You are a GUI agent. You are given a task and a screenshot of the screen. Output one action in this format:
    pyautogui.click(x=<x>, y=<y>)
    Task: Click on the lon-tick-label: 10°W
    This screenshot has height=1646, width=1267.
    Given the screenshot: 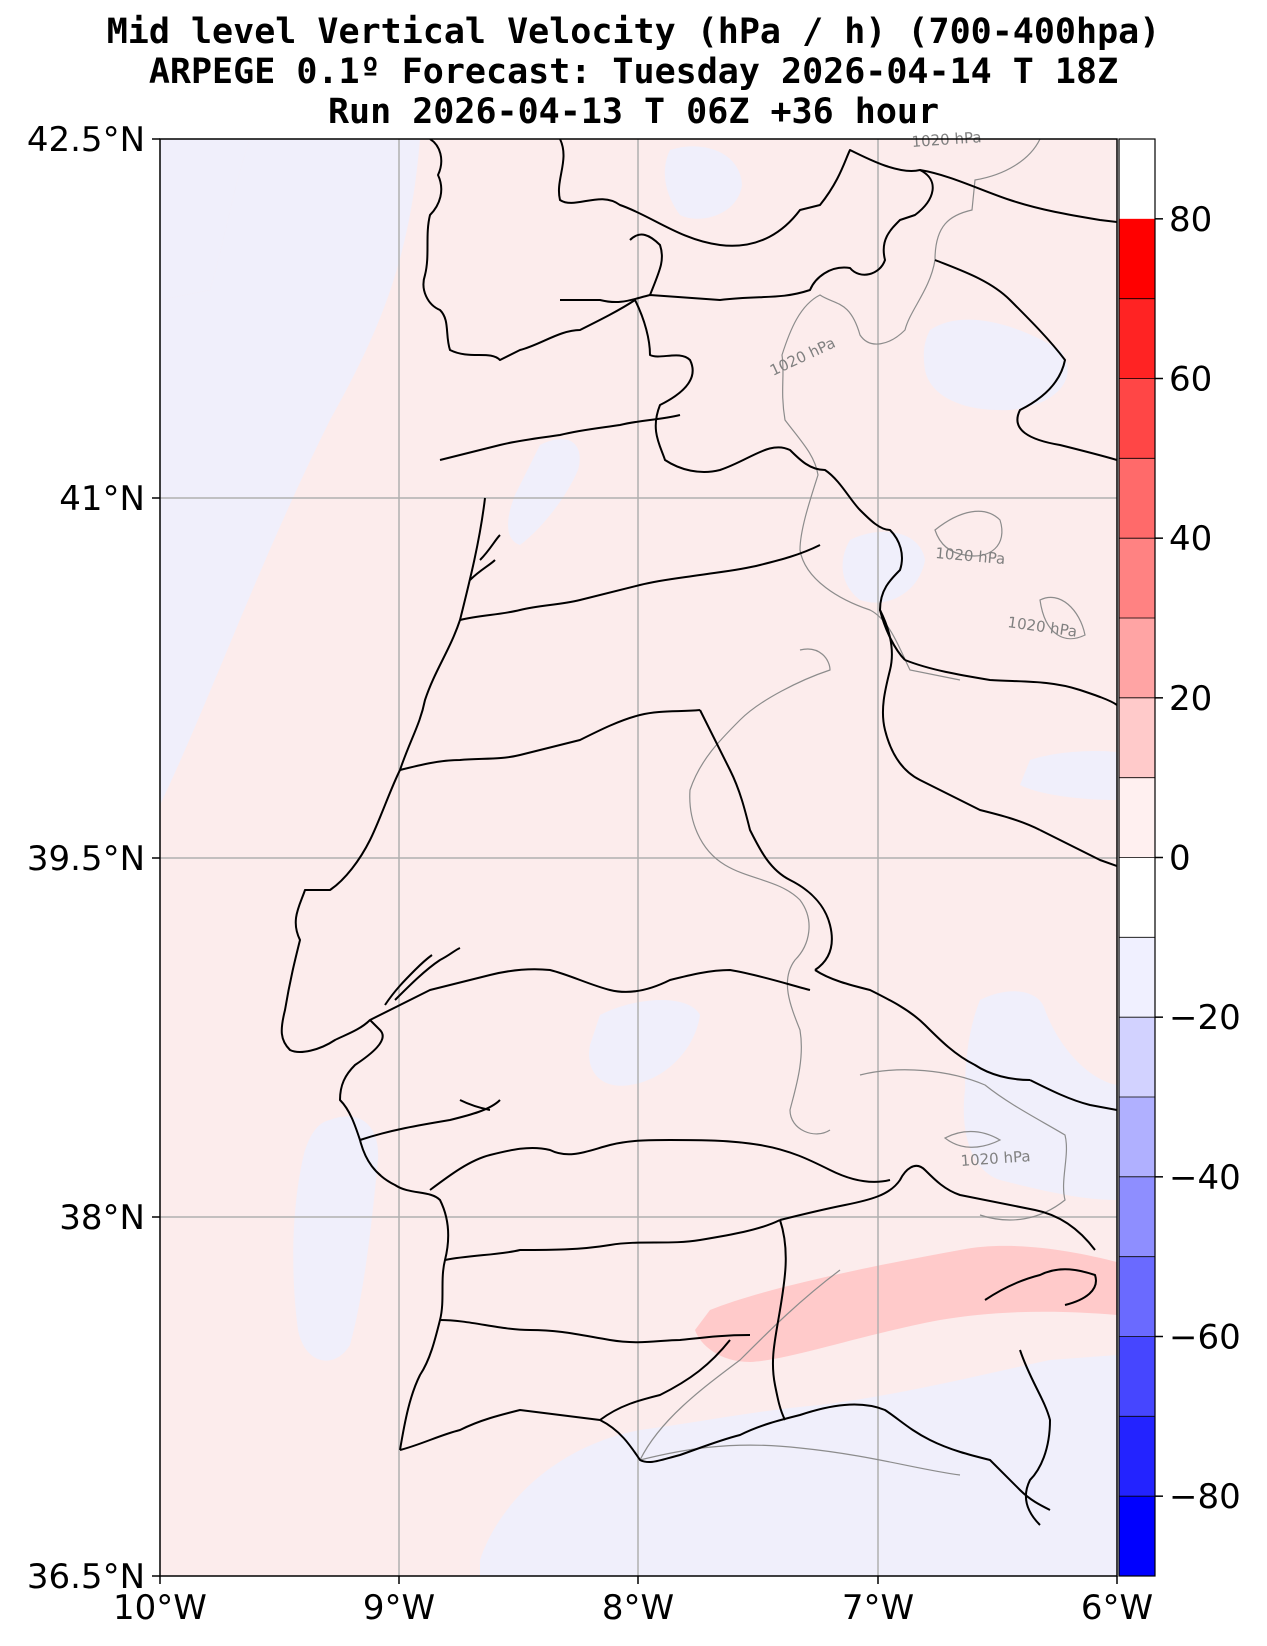 What is the action you would take?
    pyautogui.click(x=160, y=1608)
    